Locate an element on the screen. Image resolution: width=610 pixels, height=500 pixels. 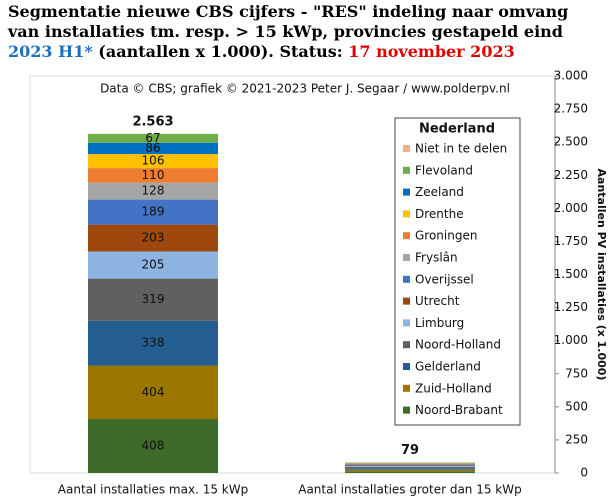
x-tick-label: Aantal installaties groter dan 15 kWp is located at coordinates (410, 490).